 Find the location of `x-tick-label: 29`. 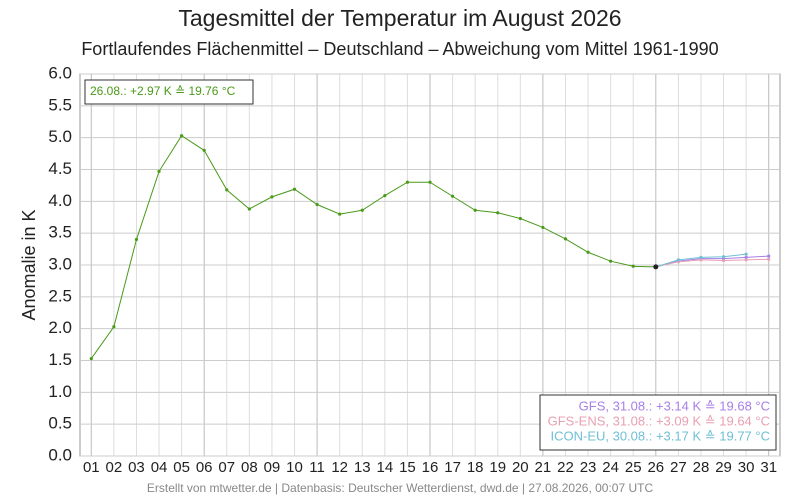

x-tick-label: 29 is located at coordinates (723, 467).